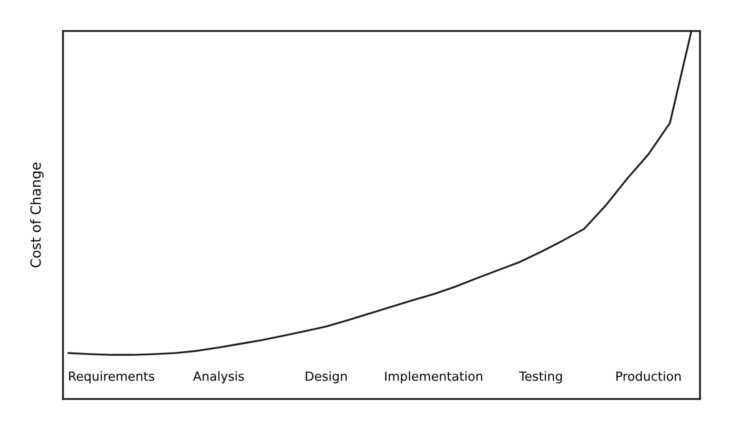  What do you see at coordinates (218, 377) in the screenshot?
I see `x-tick-label: Analysis` at bounding box center [218, 377].